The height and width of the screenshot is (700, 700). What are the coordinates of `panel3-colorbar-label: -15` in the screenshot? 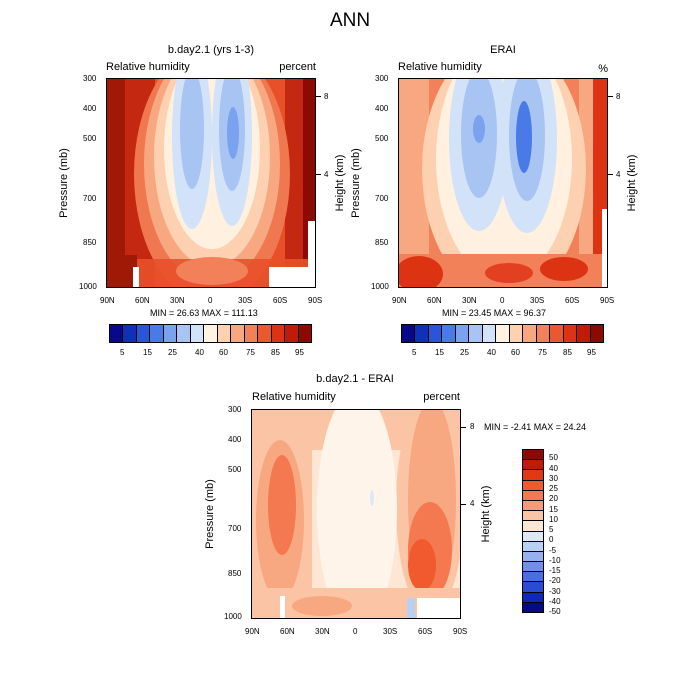 It's located at (555, 570).